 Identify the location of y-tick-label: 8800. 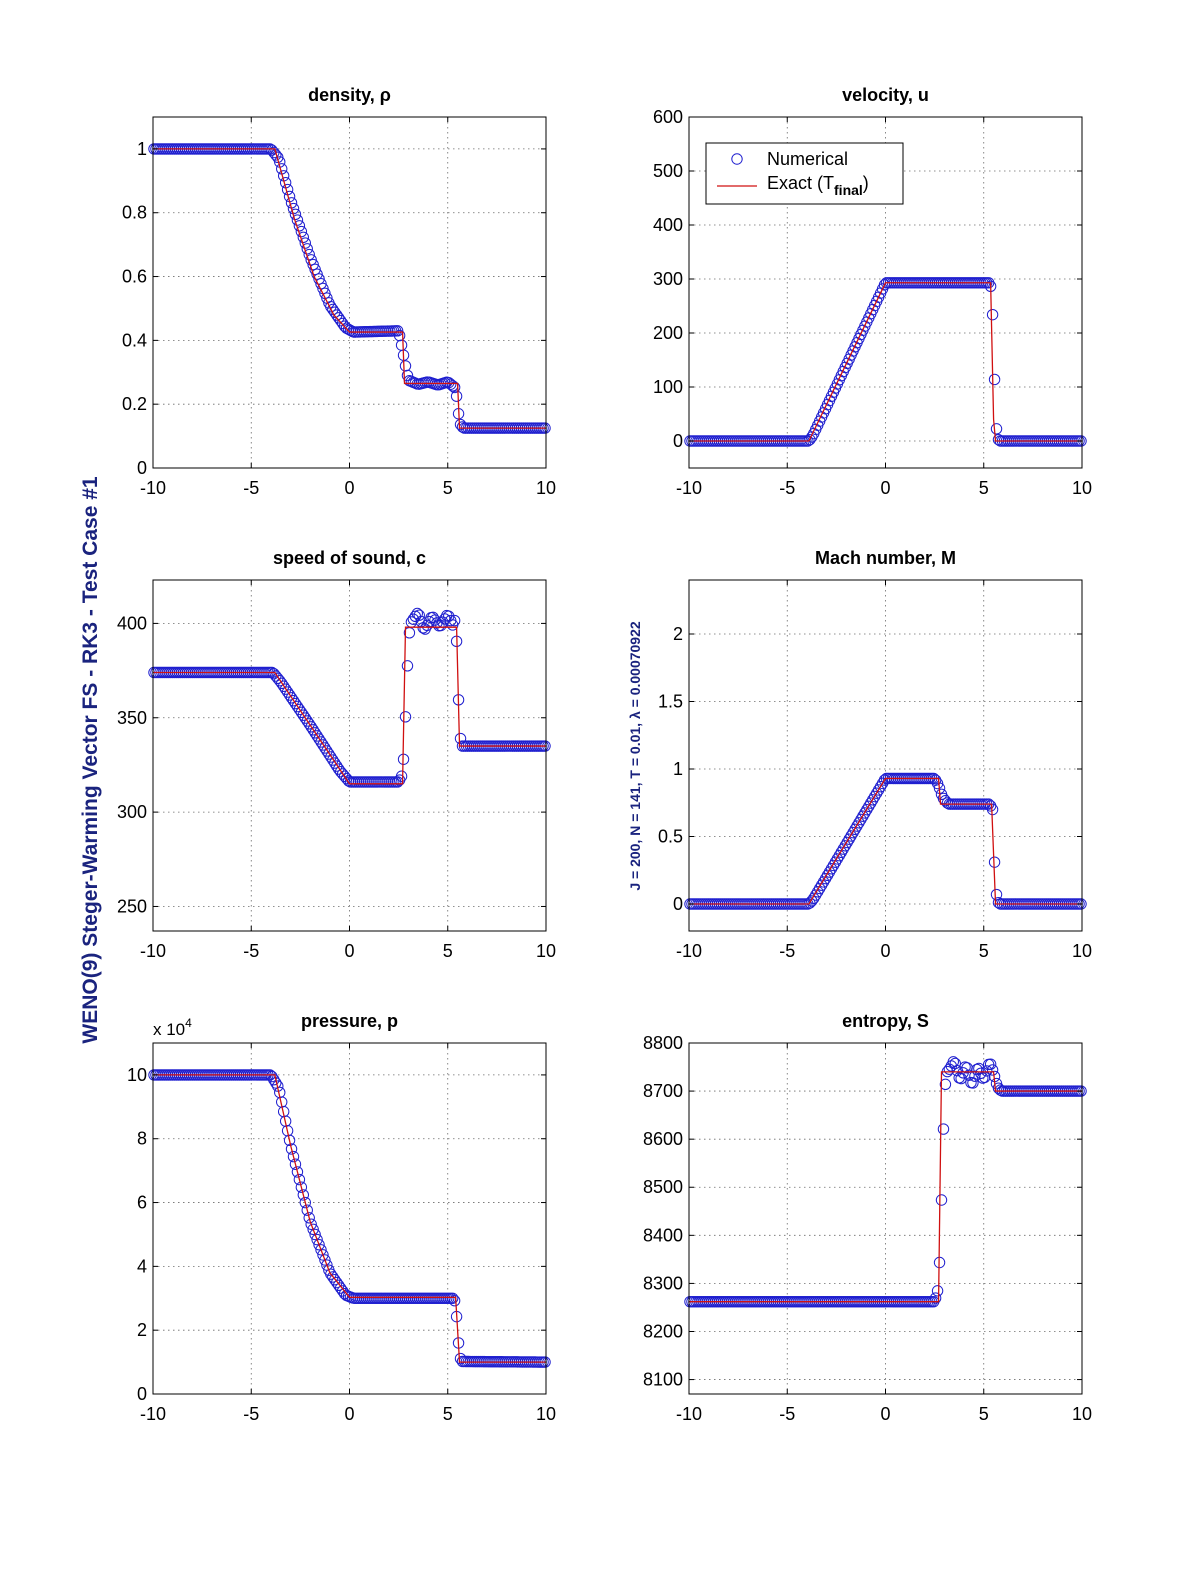
(663, 1043).